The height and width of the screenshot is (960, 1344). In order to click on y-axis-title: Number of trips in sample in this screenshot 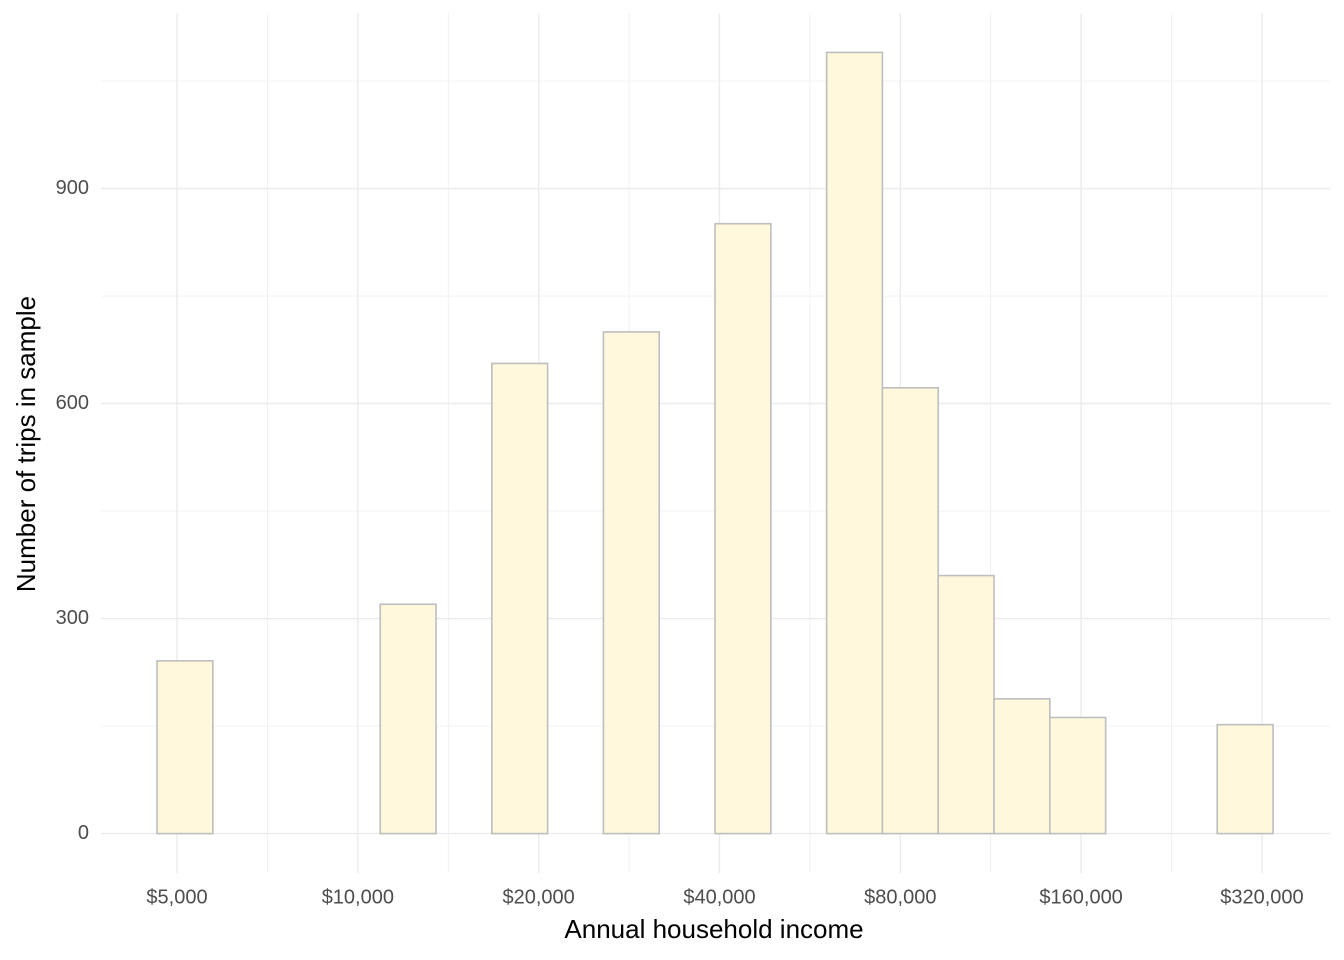, I will do `click(26, 444)`.